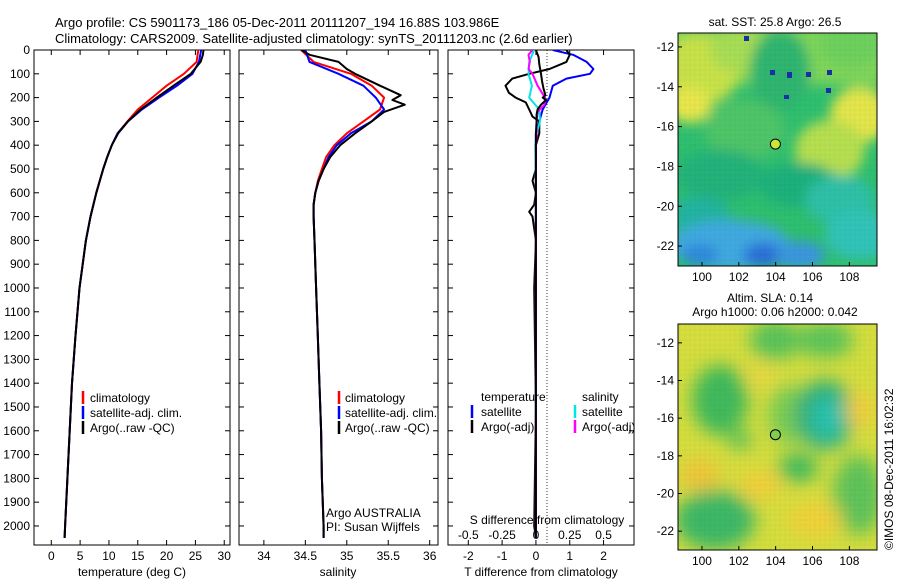 This screenshot has height=580, width=900. What do you see at coordinates (666, 246) in the screenshot?
I see `sst_map-ytick-label: -22` at bounding box center [666, 246].